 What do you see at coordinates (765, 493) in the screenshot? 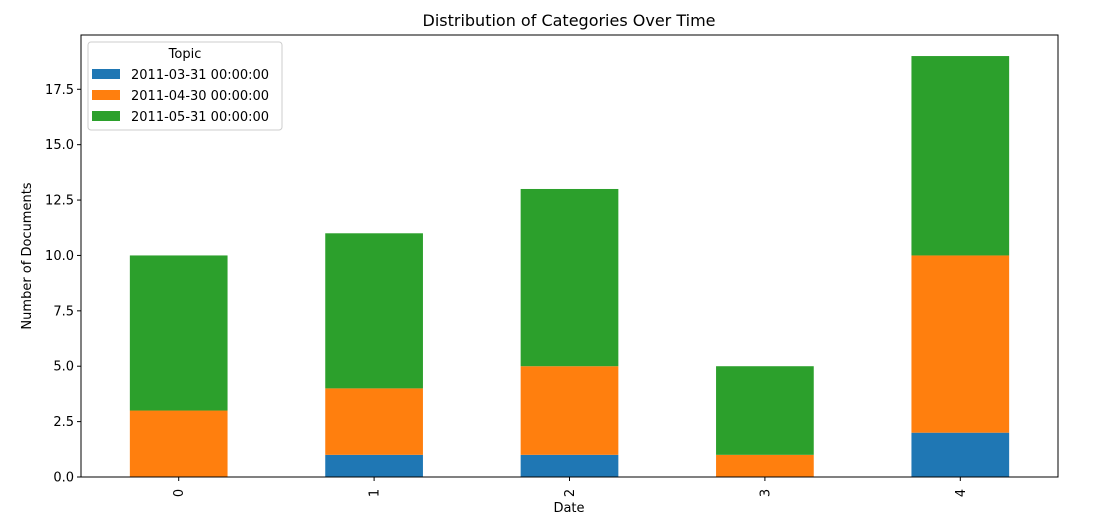
I see `x-tick-label: 3` at bounding box center [765, 493].